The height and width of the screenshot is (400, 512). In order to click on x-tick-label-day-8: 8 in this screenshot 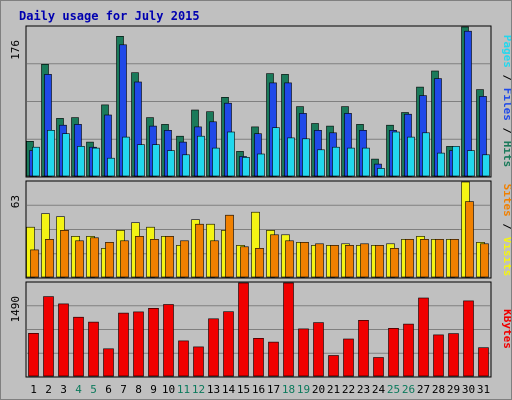, I will do `click(138, 389)`.